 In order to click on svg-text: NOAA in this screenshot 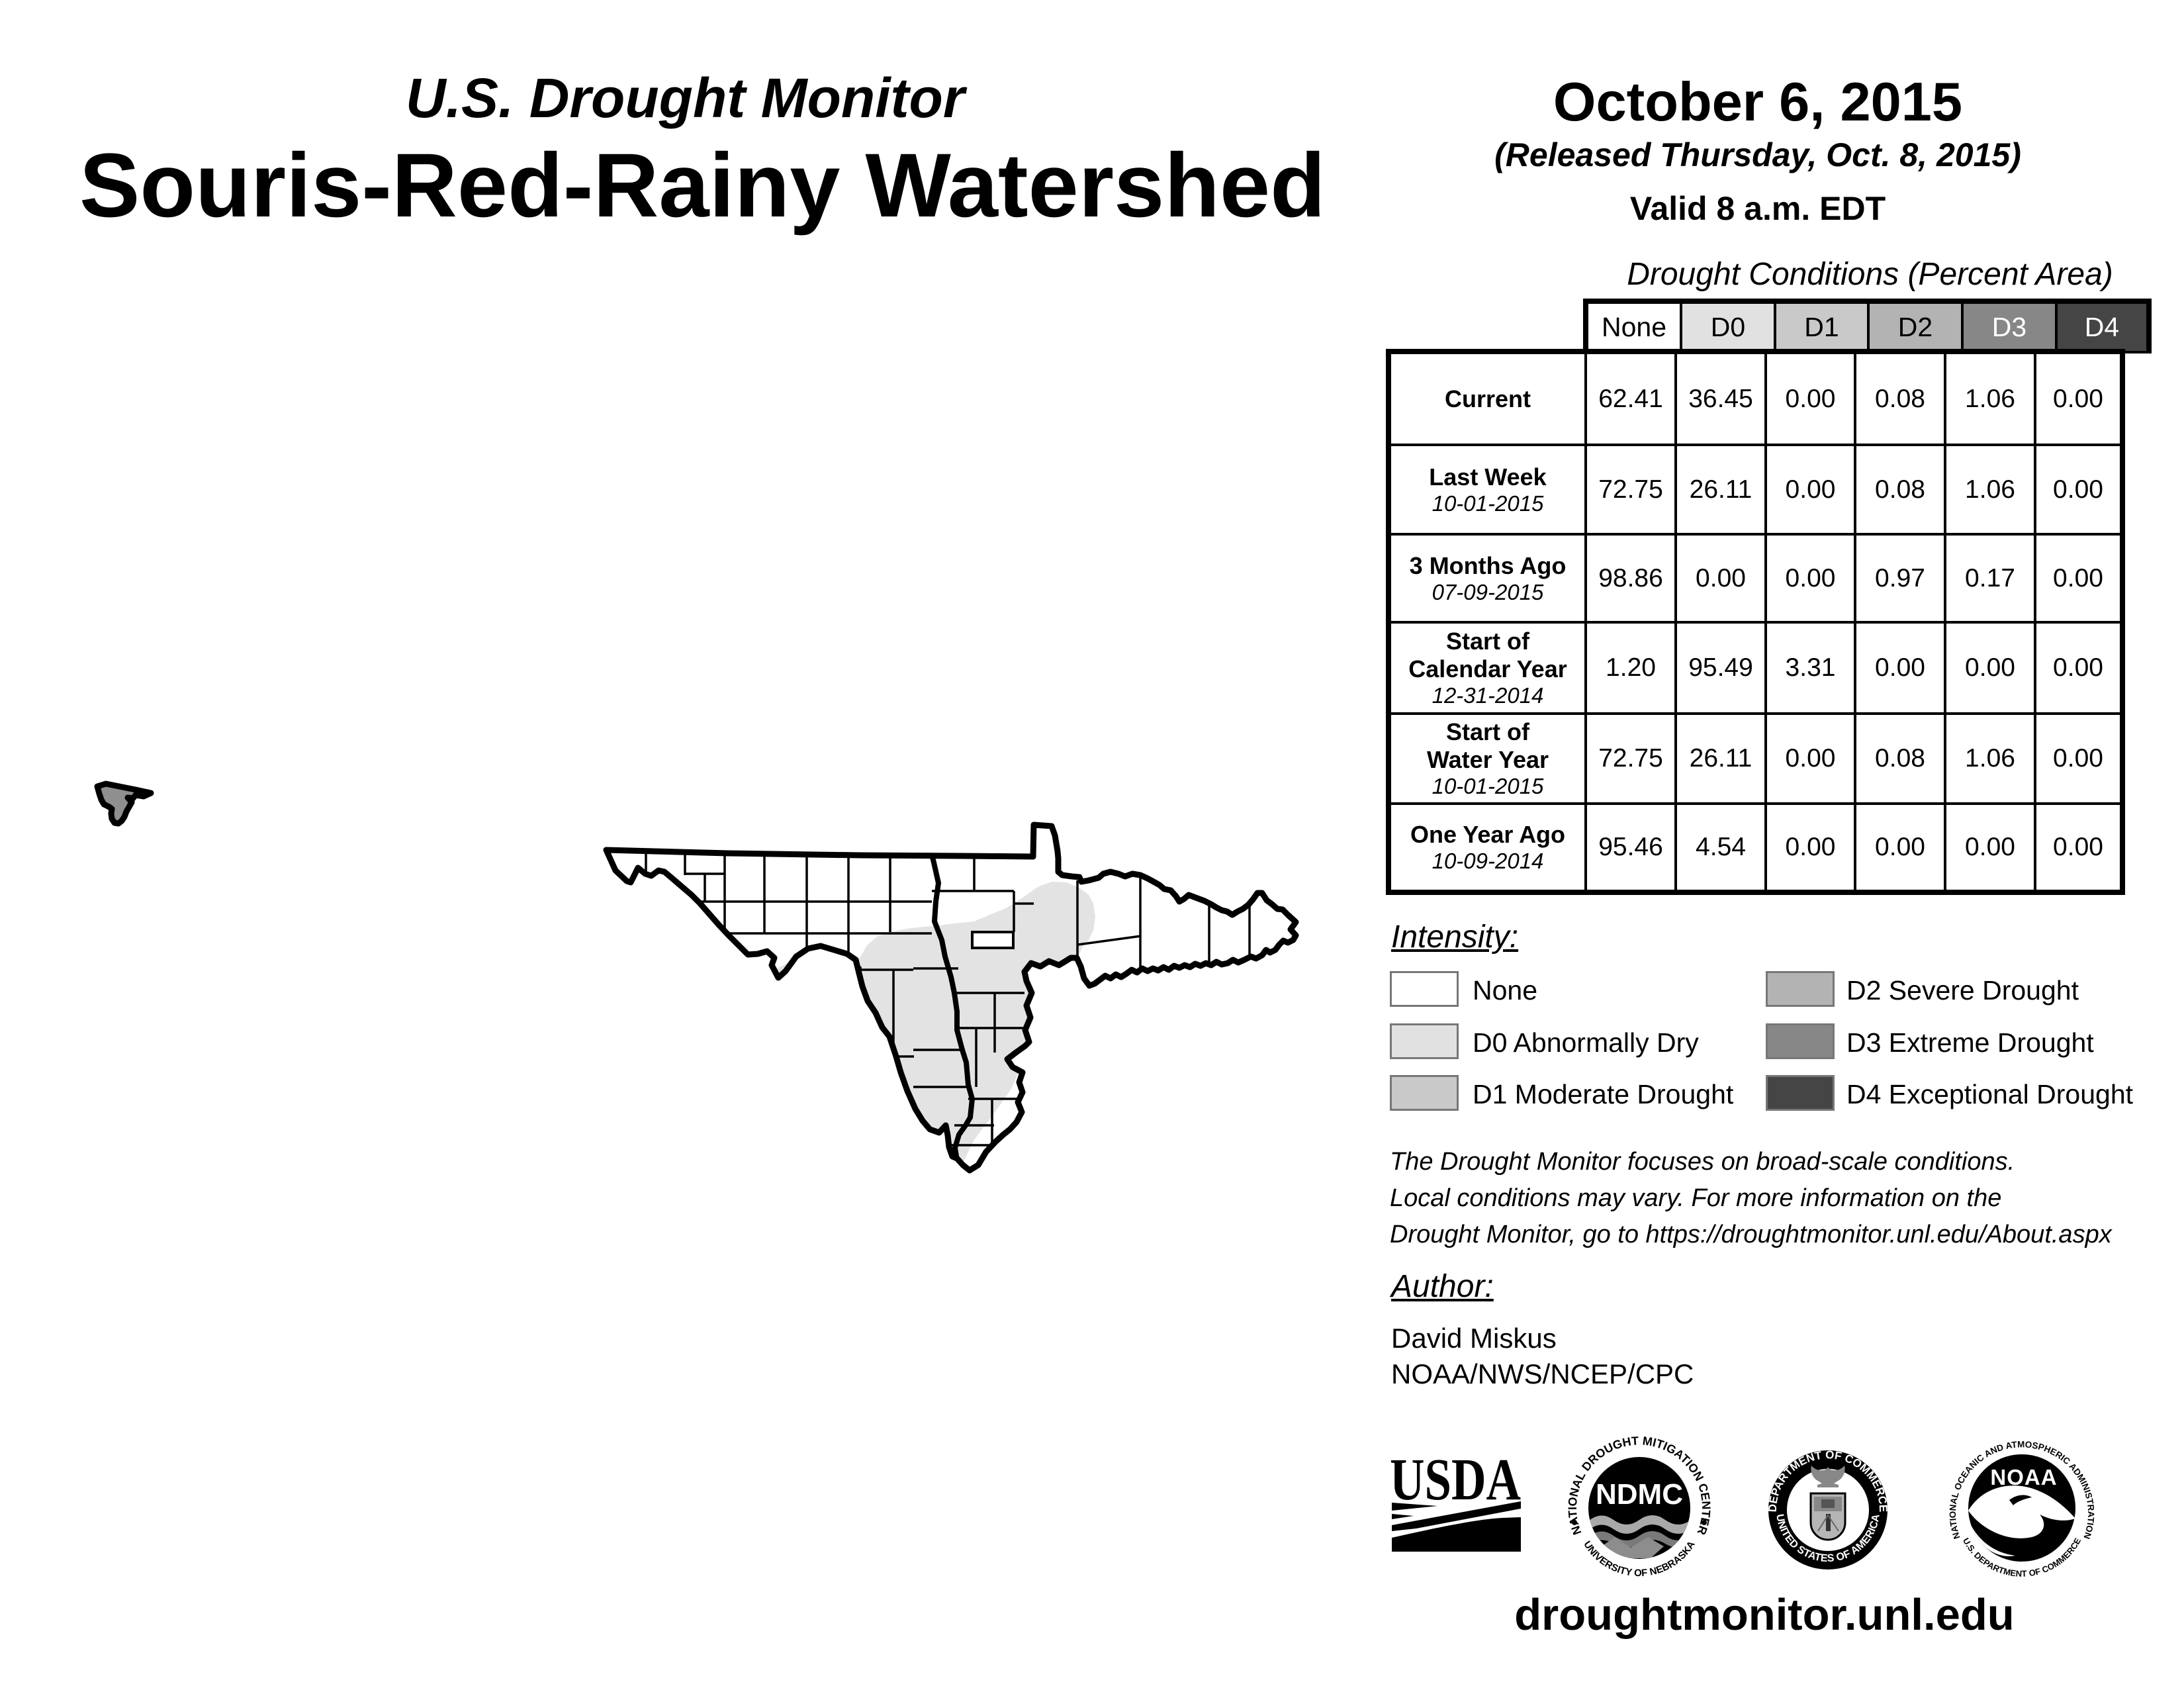, I will do `click(2023, 1477)`.